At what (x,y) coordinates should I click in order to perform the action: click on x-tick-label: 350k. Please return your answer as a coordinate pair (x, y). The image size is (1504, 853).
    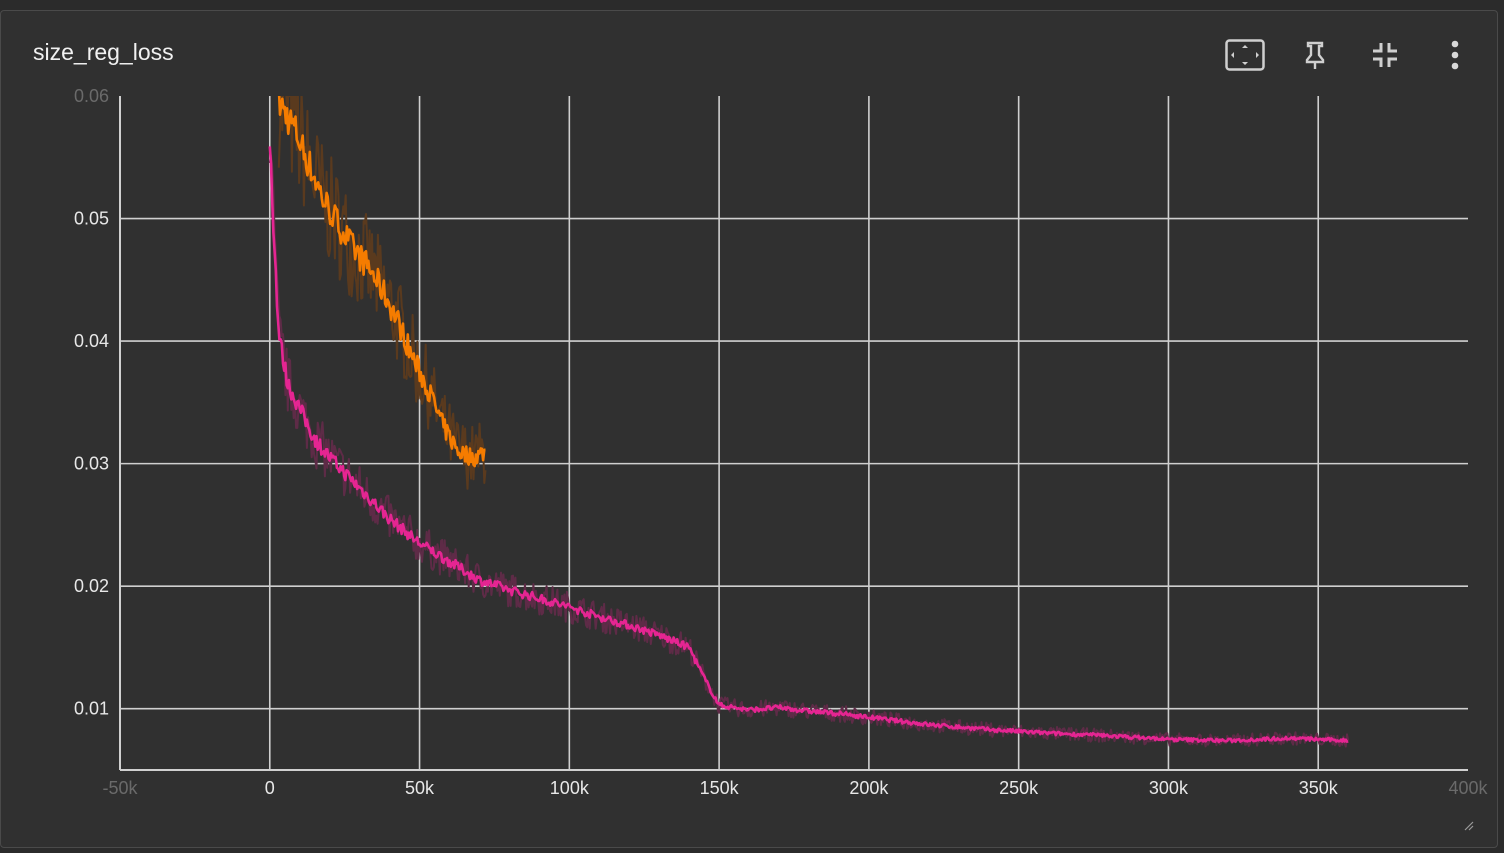
    Looking at the image, I should click on (1319, 788).